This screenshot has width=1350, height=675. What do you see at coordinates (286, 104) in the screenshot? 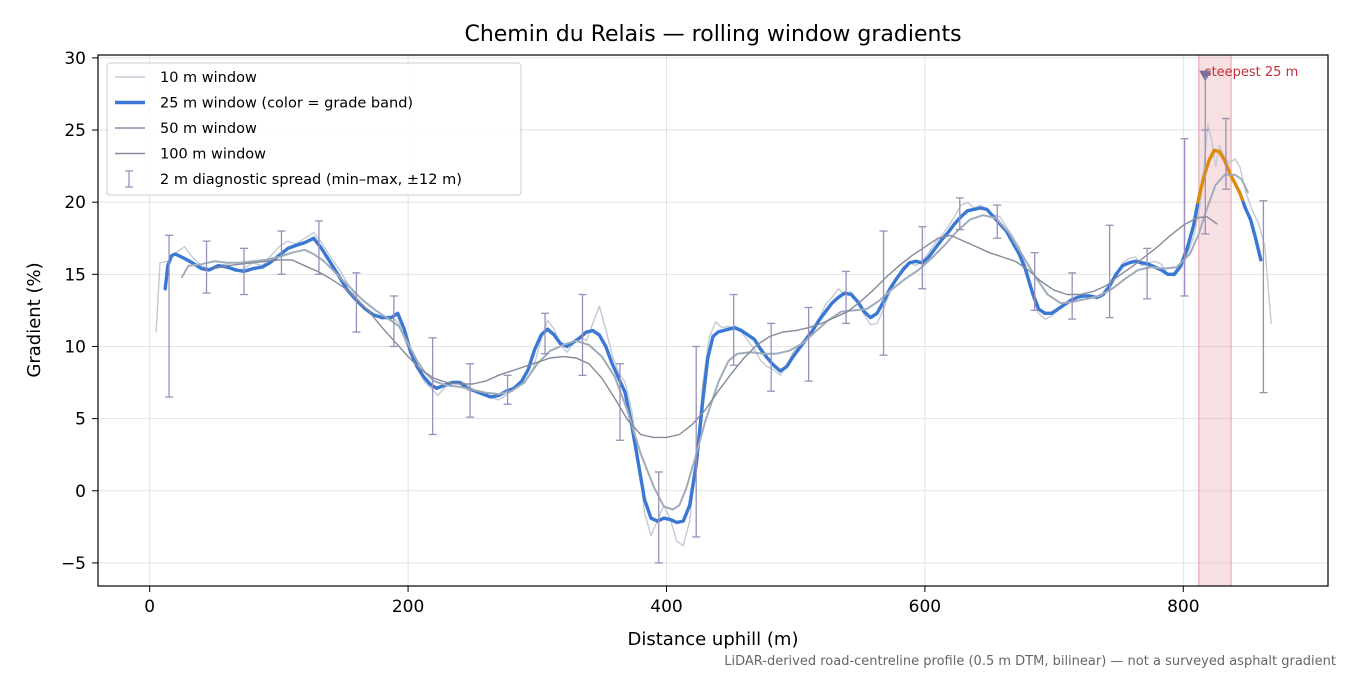
I see `legend-label: 25 m window (color = grade band)` at bounding box center [286, 104].